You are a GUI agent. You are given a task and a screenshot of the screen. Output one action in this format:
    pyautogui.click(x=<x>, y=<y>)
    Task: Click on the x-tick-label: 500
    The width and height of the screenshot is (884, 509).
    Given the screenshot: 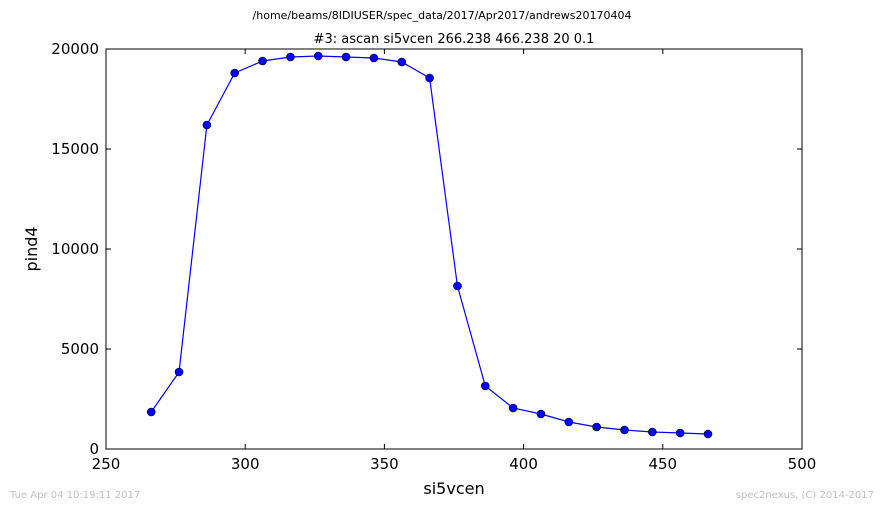 What is the action you would take?
    pyautogui.click(x=802, y=464)
    